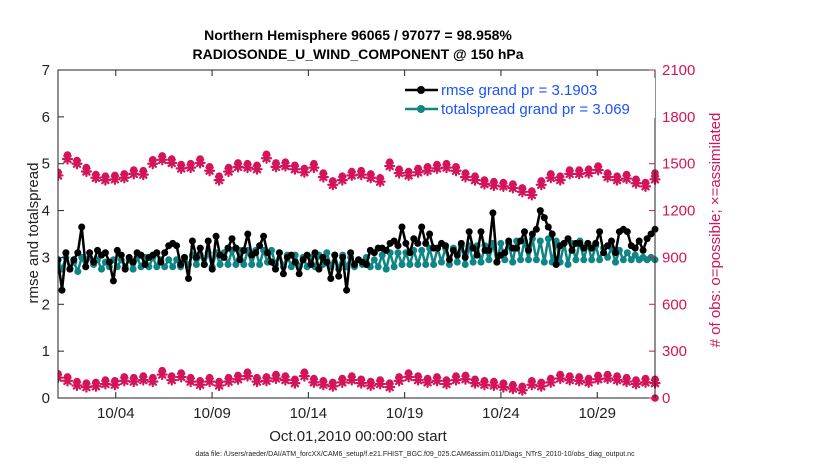  I want to click on y-tick-label-right: 1500, so click(678, 164).